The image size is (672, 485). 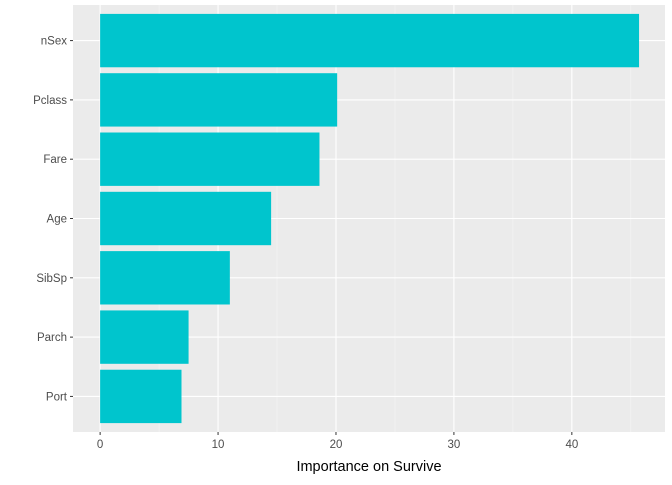 I want to click on y-tick-label: nSex, so click(x=54, y=42).